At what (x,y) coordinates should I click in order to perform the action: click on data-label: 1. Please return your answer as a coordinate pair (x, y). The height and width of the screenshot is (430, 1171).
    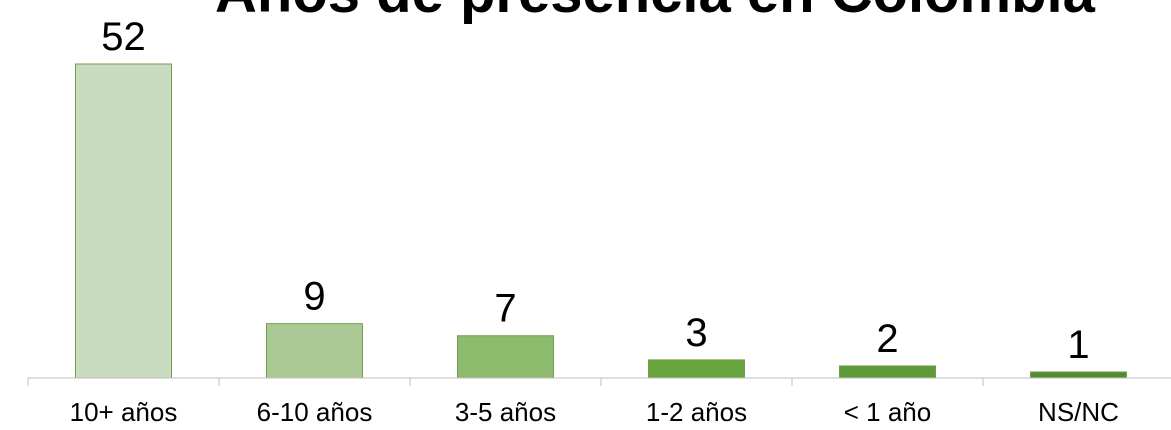
    Looking at the image, I should click on (1078, 345).